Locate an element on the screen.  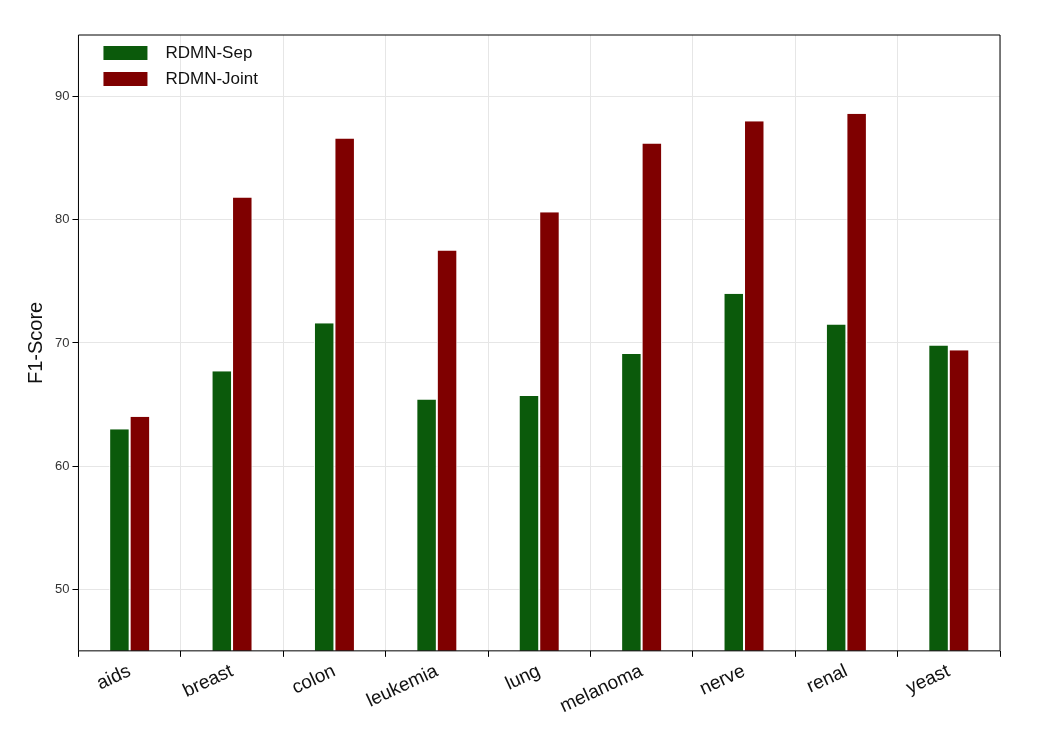
x-tick-label: colon is located at coordinates (313, 678).